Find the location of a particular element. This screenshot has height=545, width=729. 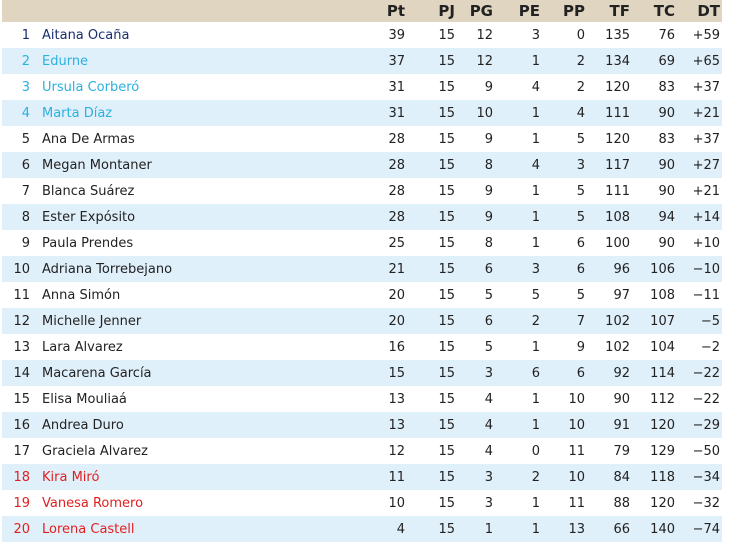

stat-dt: +37 is located at coordinates (706, 87).